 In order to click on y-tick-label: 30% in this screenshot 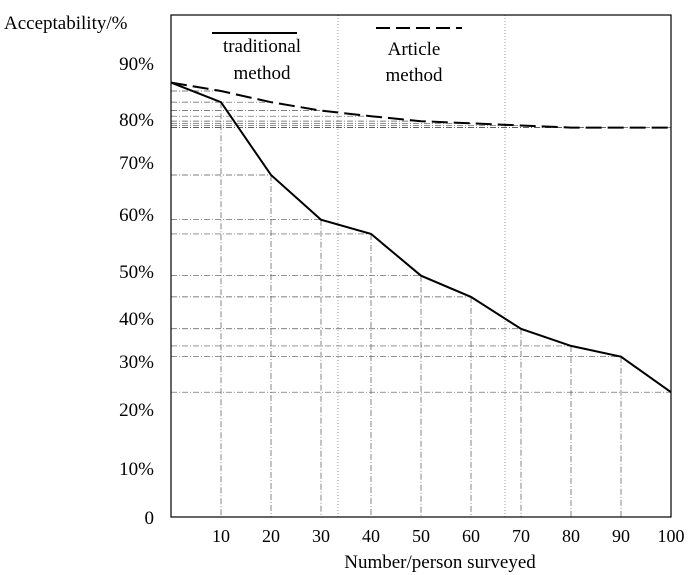, I will do `click(136, 362)`.